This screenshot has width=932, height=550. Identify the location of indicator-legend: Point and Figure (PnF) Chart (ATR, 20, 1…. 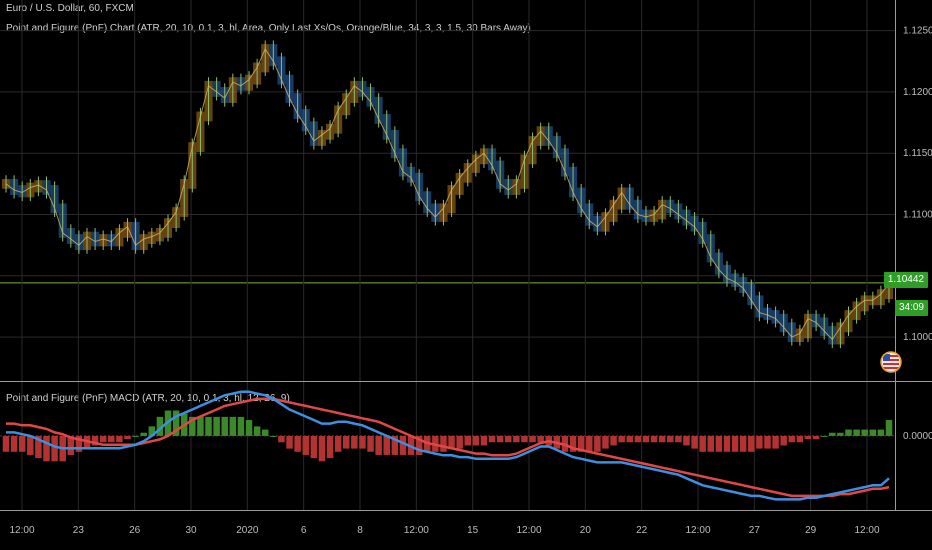
(268, 28).